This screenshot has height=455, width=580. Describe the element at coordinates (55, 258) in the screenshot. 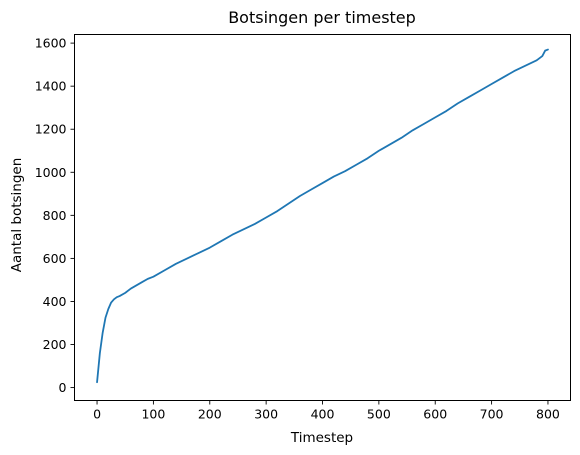

I see `y-tick-label: 600` at that location.